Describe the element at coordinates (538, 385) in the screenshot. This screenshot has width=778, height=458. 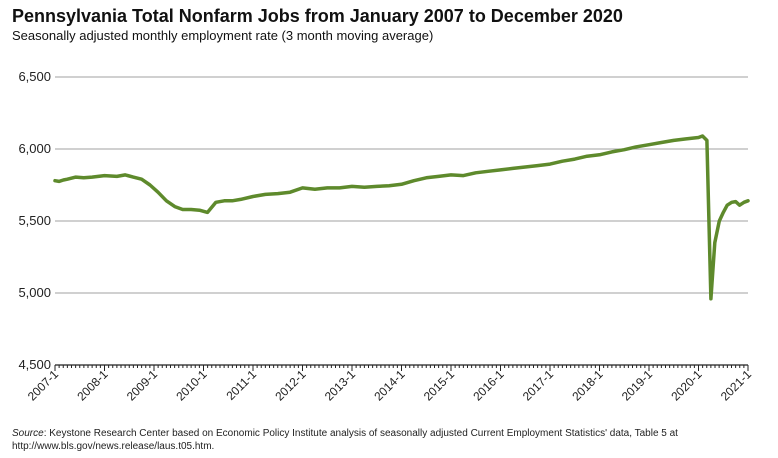
I see `x-tick-label: 2017-1` at that location.